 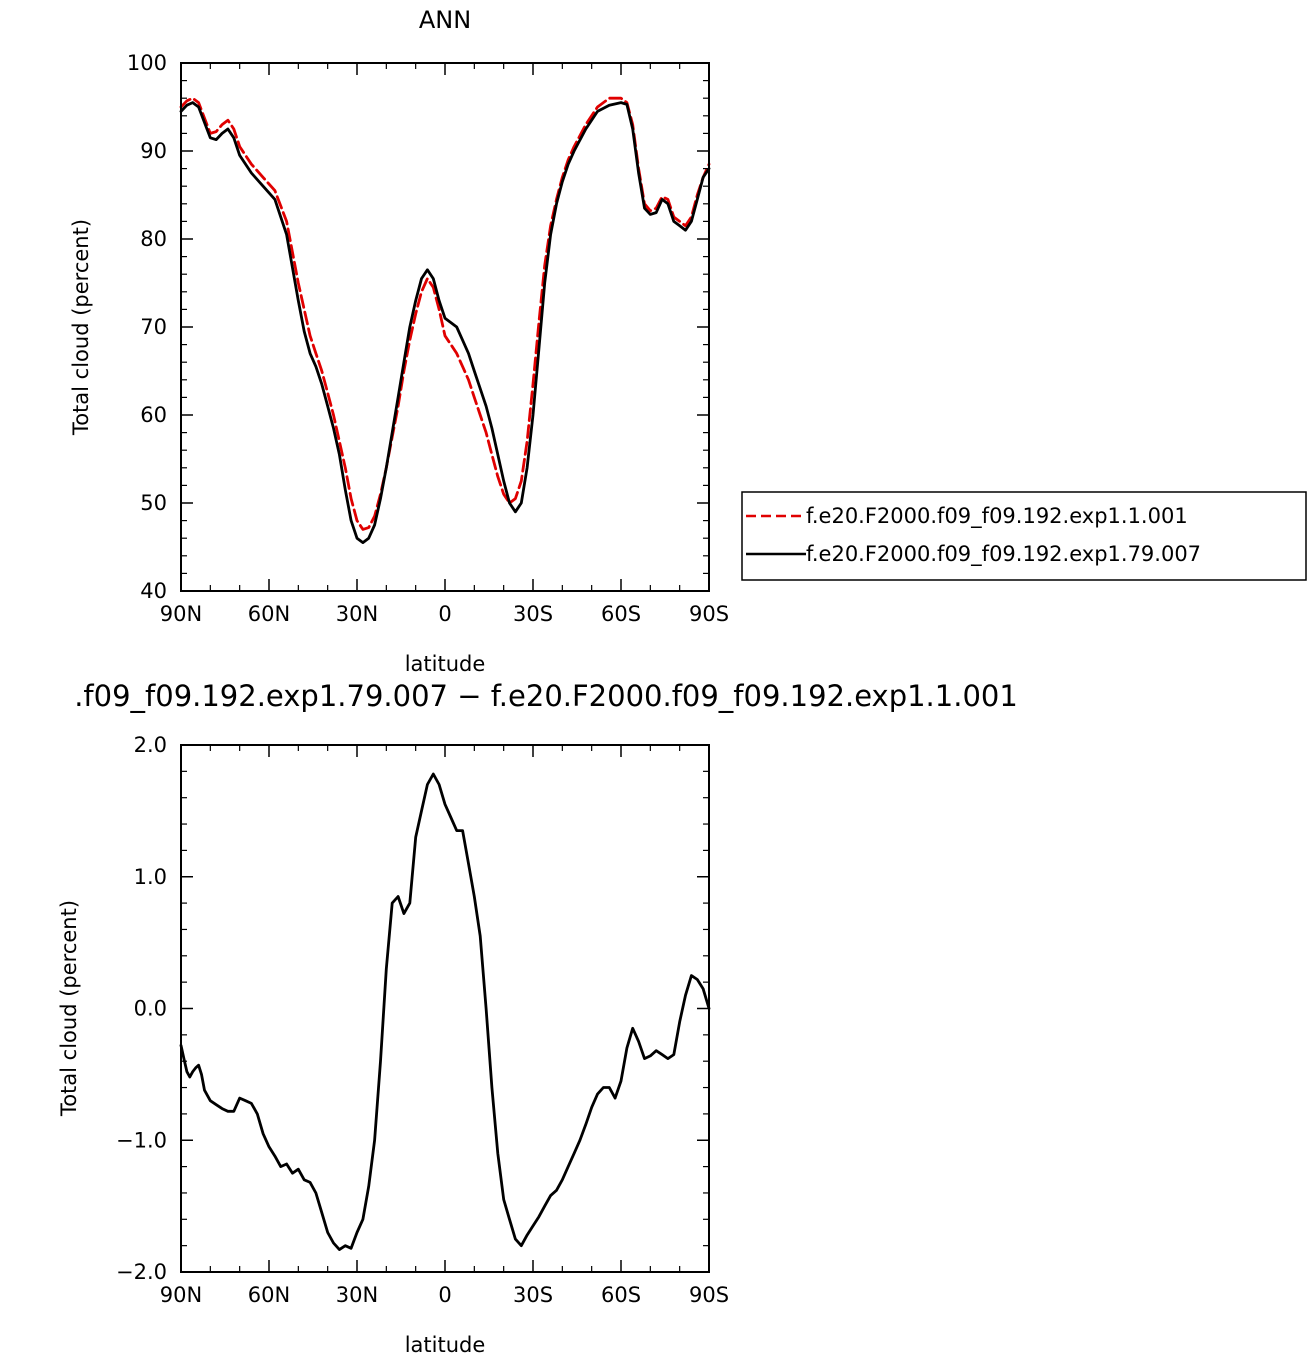 What do you see at coordinates (69, 1008) in the screenshot?
I see `bottom-y-axis-label: Total cloud (percent)` at bounding box center [69, 1008].